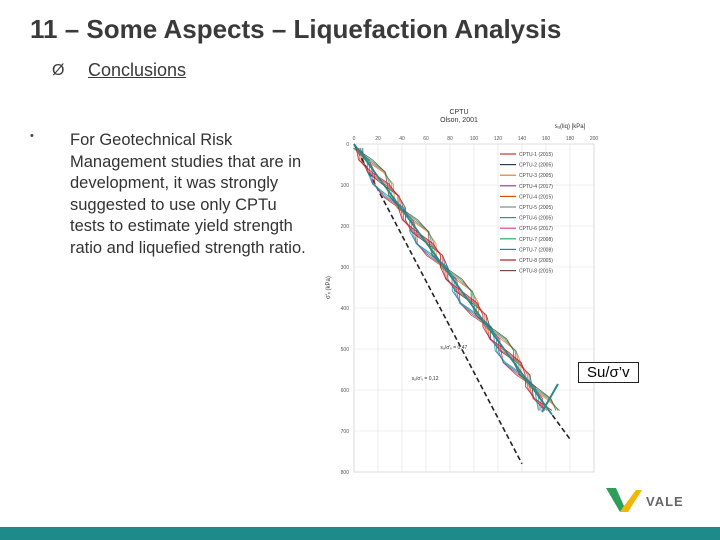 Image resolution: width=720 pixels, height=540 pixels. What do you see at coordinates (360, 533) in the screenshot?
I see `footer-bar` at bounding box center [360, 533].